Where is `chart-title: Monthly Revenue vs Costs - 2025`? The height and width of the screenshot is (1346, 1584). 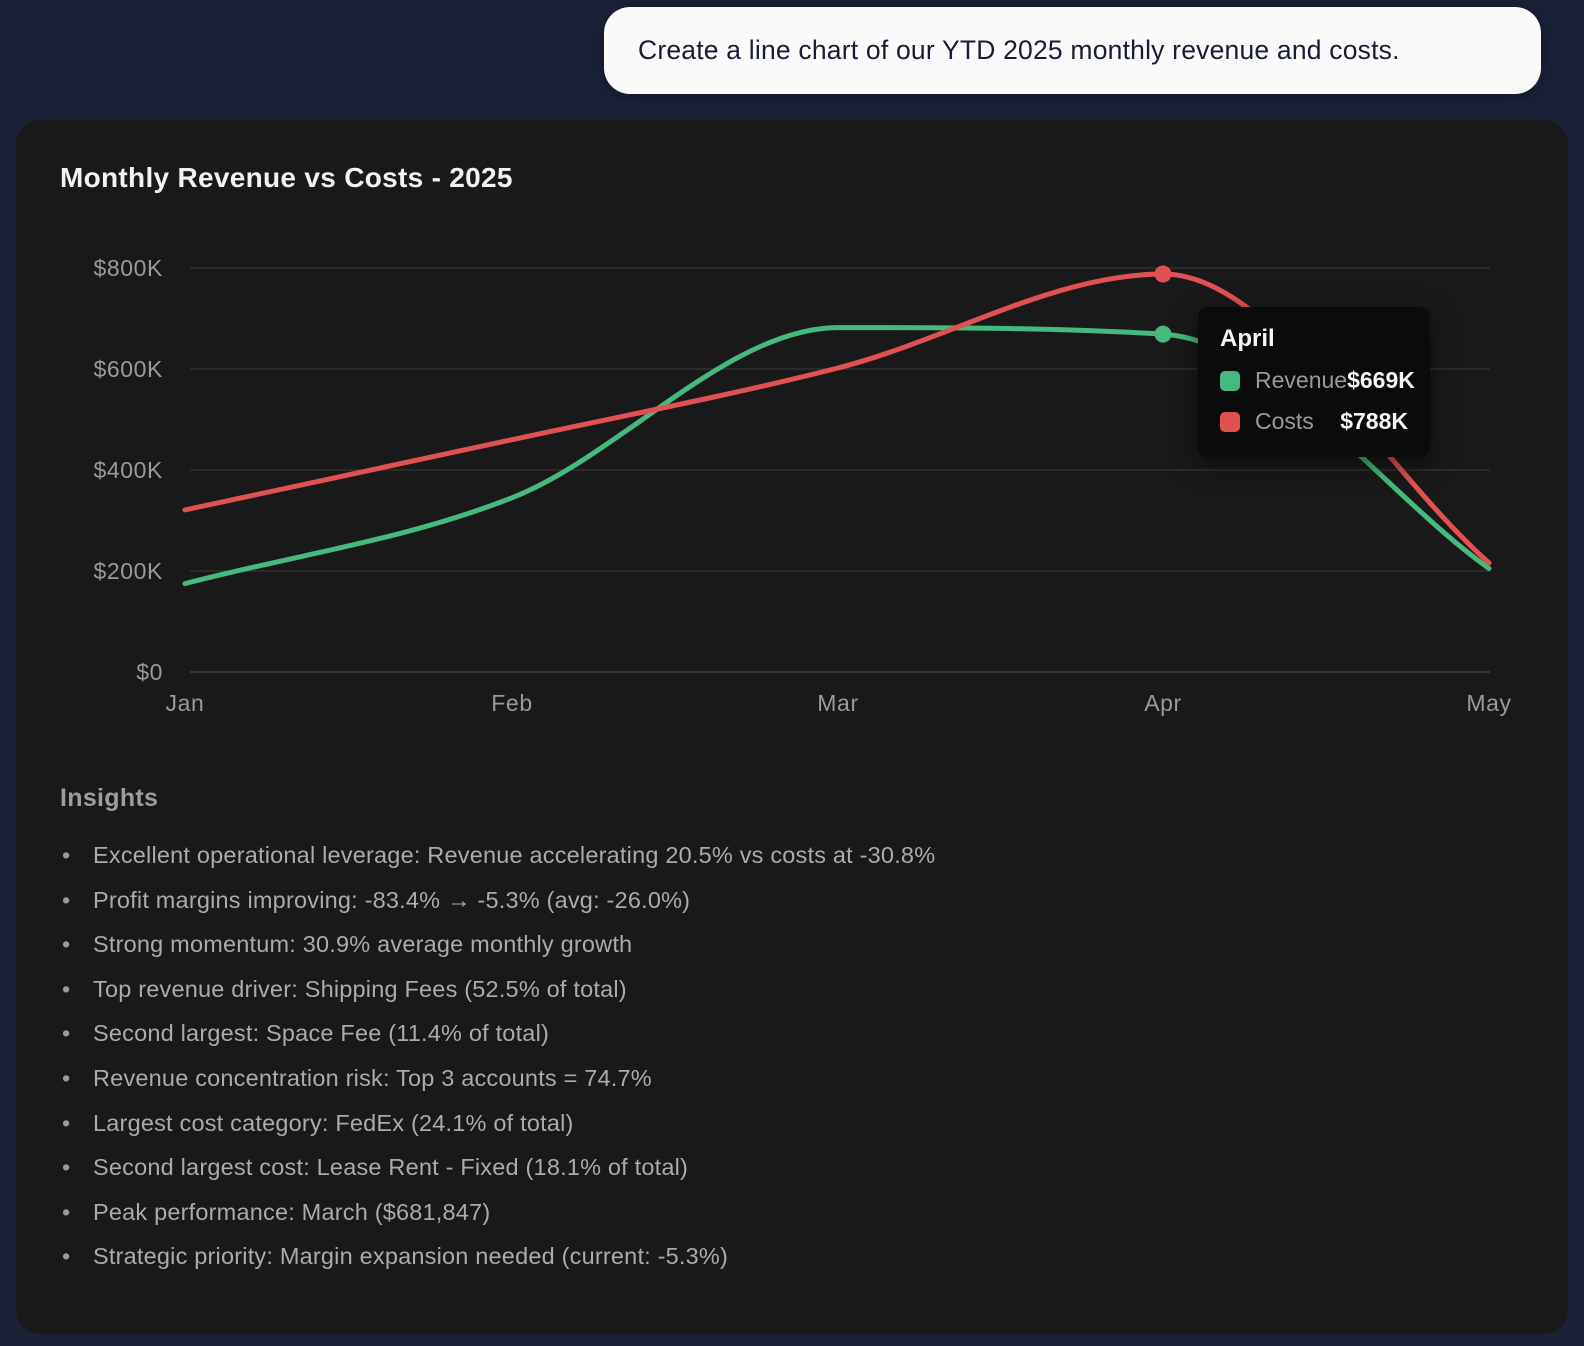
chart-title: Monthly Revenue vs Costs - 2025 is located at coordinates (286, 177).